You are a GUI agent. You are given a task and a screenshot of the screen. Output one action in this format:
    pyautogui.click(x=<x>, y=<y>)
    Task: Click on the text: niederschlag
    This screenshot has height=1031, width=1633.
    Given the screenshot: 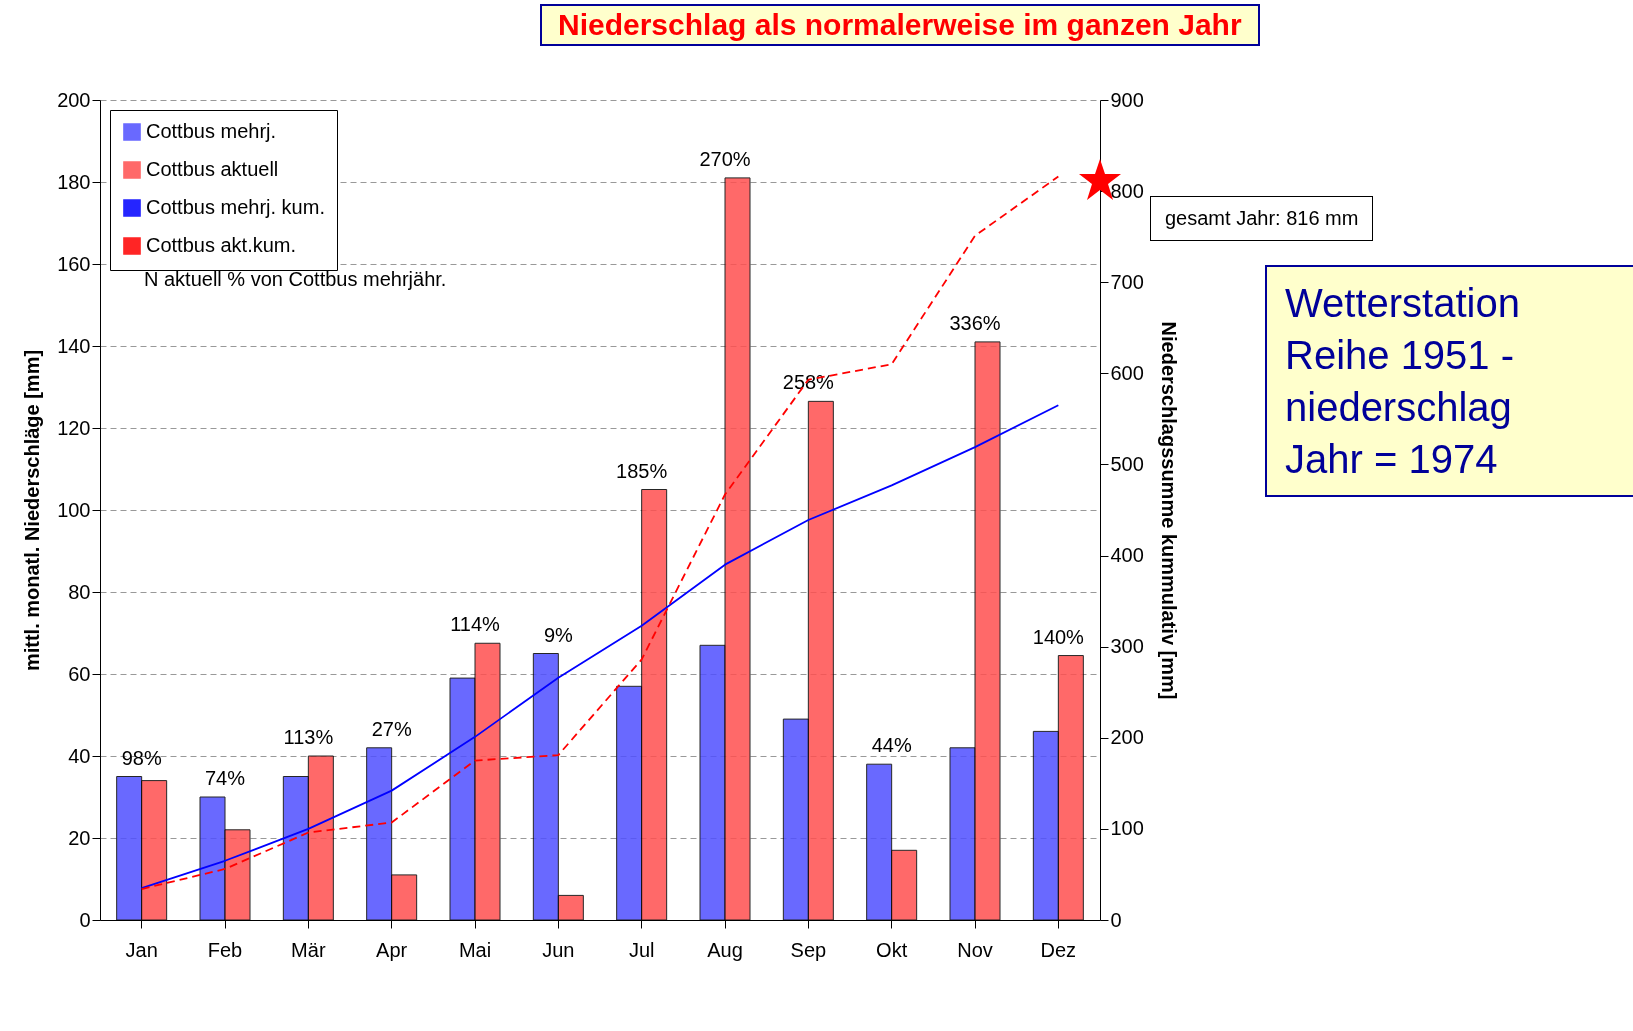 What is the action you would take?
    pyautogui.click(x=1399, y=407)
    